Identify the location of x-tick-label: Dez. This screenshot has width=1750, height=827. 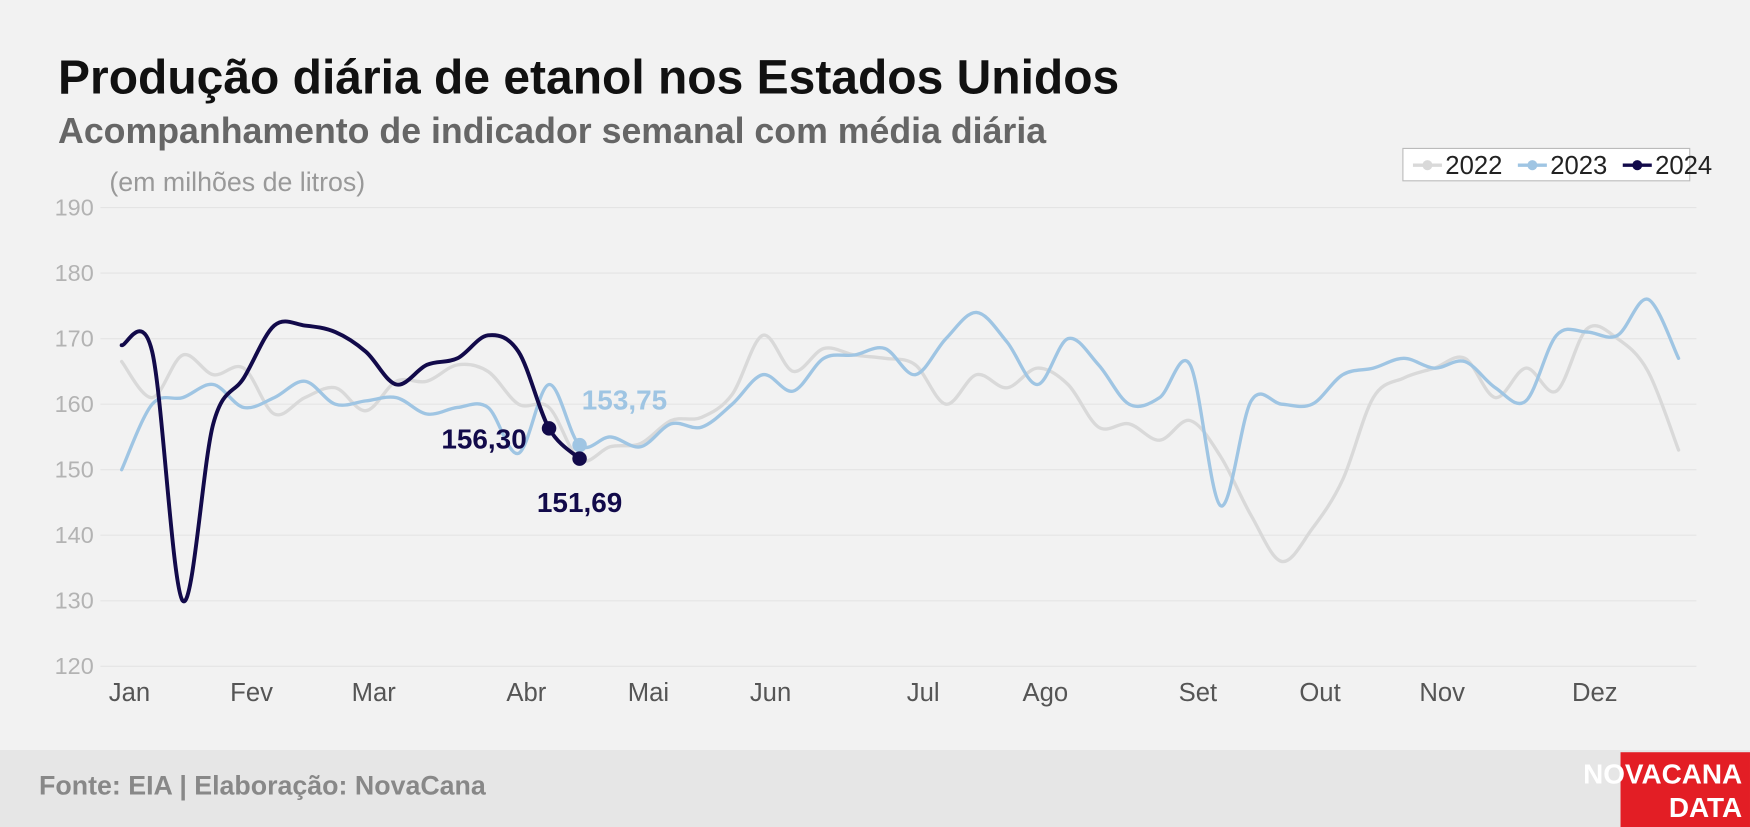
(1595, 693).